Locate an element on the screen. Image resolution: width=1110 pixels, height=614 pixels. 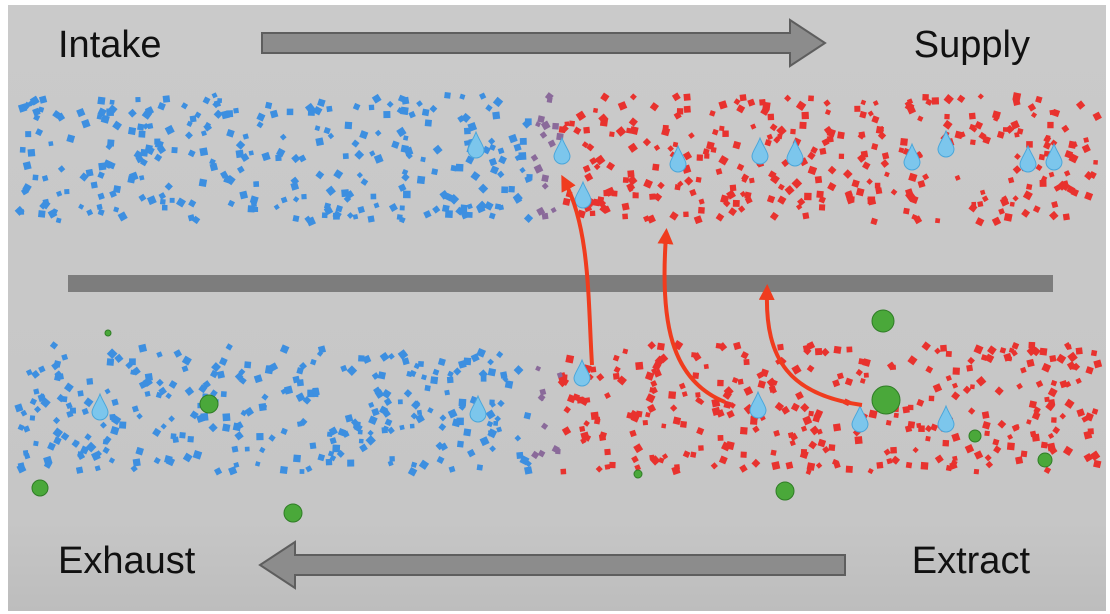
exhaust-arrow is located at coordinates (552, 565).